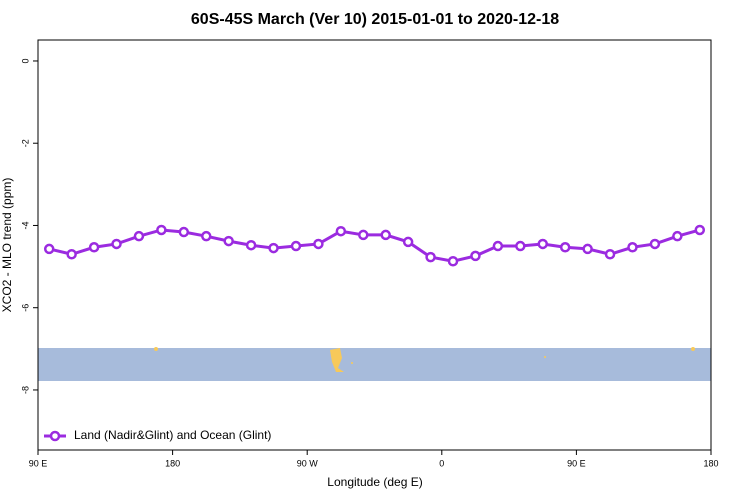 This screenshot has width=750, height=500. I want to click on map-strip, so click(374, 364).